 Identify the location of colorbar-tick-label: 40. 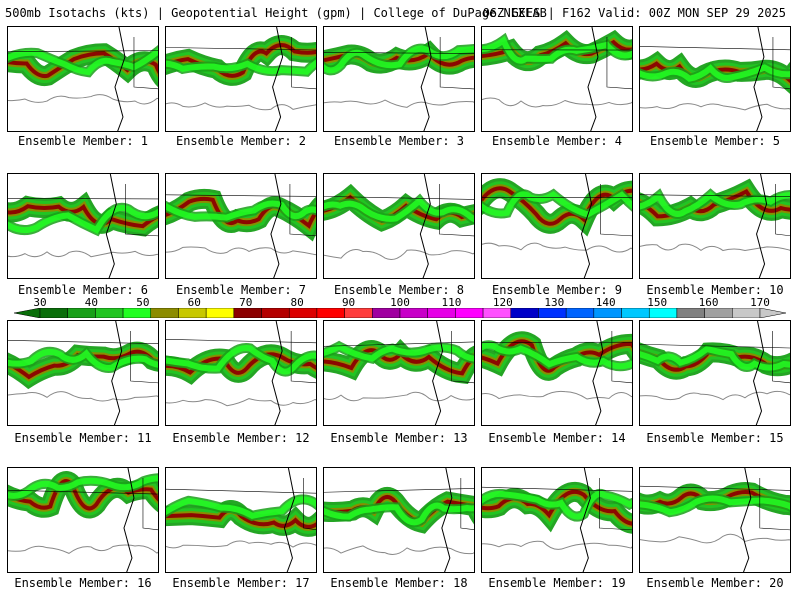
(91, 302).